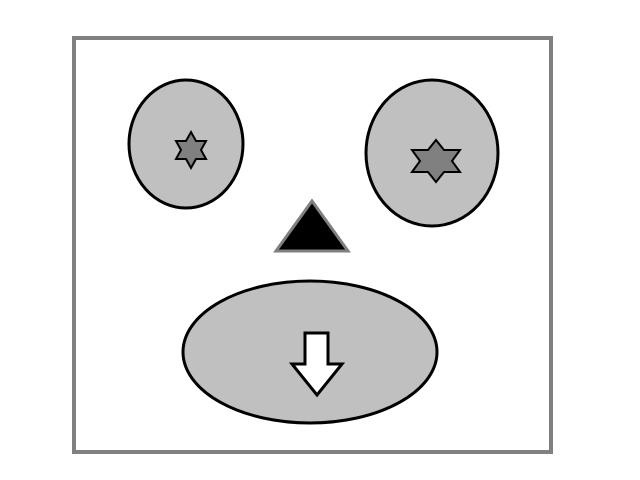 The height and width of the screenshot is (480, 640). What do you see at coordinates (191, 150) in the screenshot?
I see `left-eye-star-icon` at bounding box center [191, 150].